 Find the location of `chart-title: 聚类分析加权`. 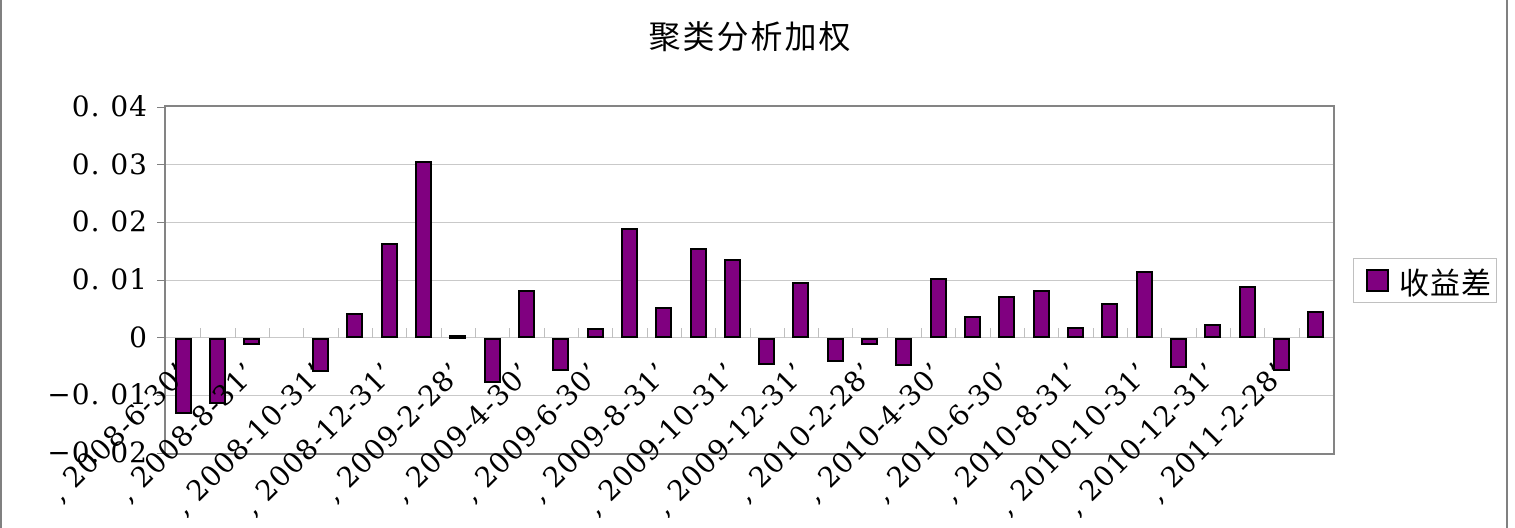

chart-title: 聚类分析加权 is located at coordinates (750, 37).